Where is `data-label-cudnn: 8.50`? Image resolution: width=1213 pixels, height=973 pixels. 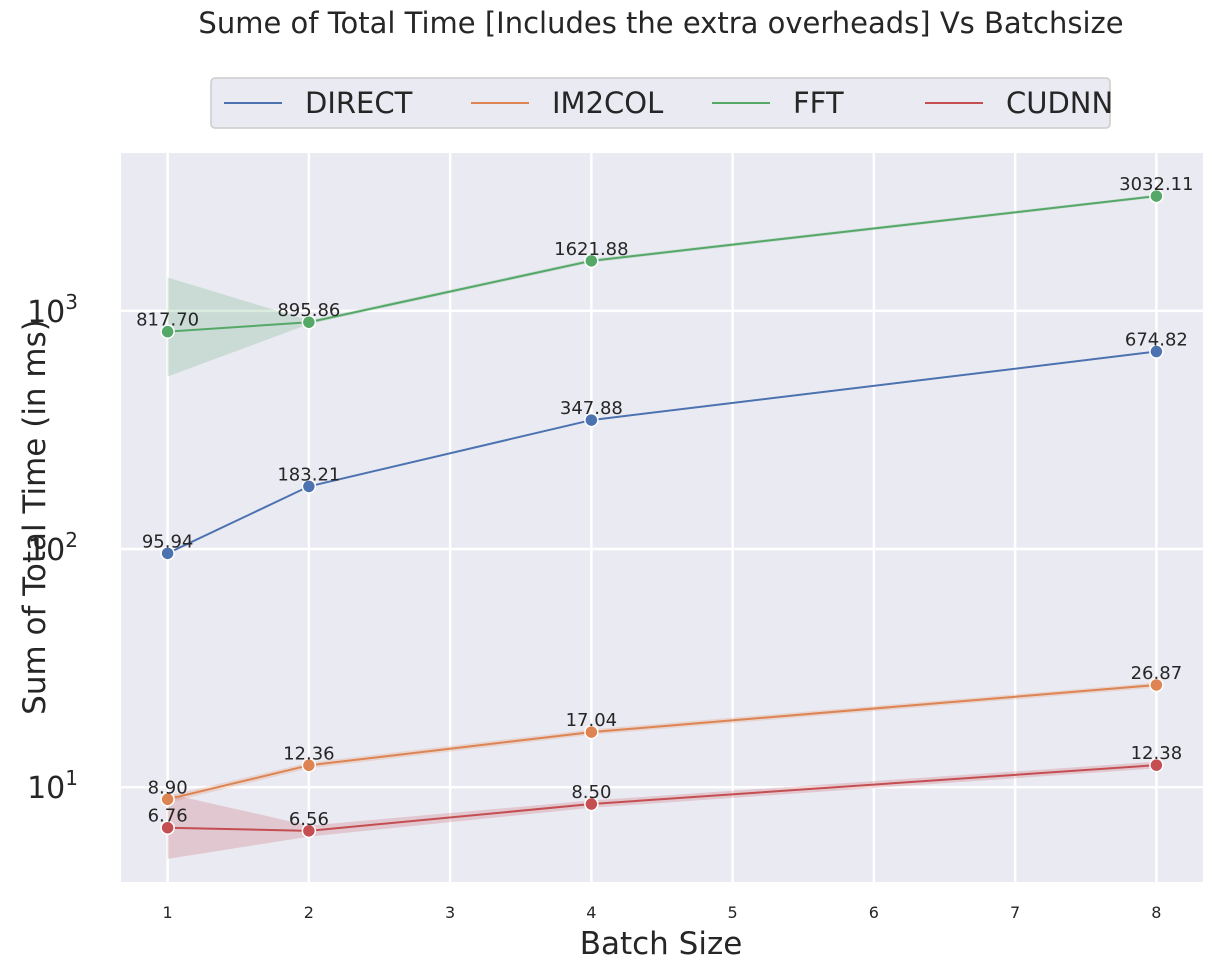
data-label-cudnn: 8.50 is located at coordinates (591, 792).